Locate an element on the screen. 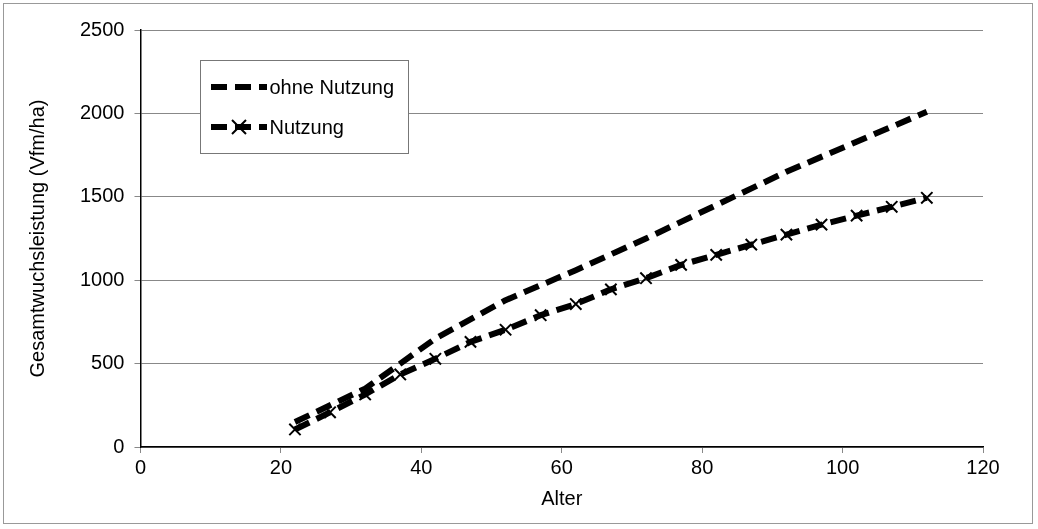 Image resolution: width=1038 pixels, height=529 pixels. y-tick-label: 500 is located at coordinates (108, 362).